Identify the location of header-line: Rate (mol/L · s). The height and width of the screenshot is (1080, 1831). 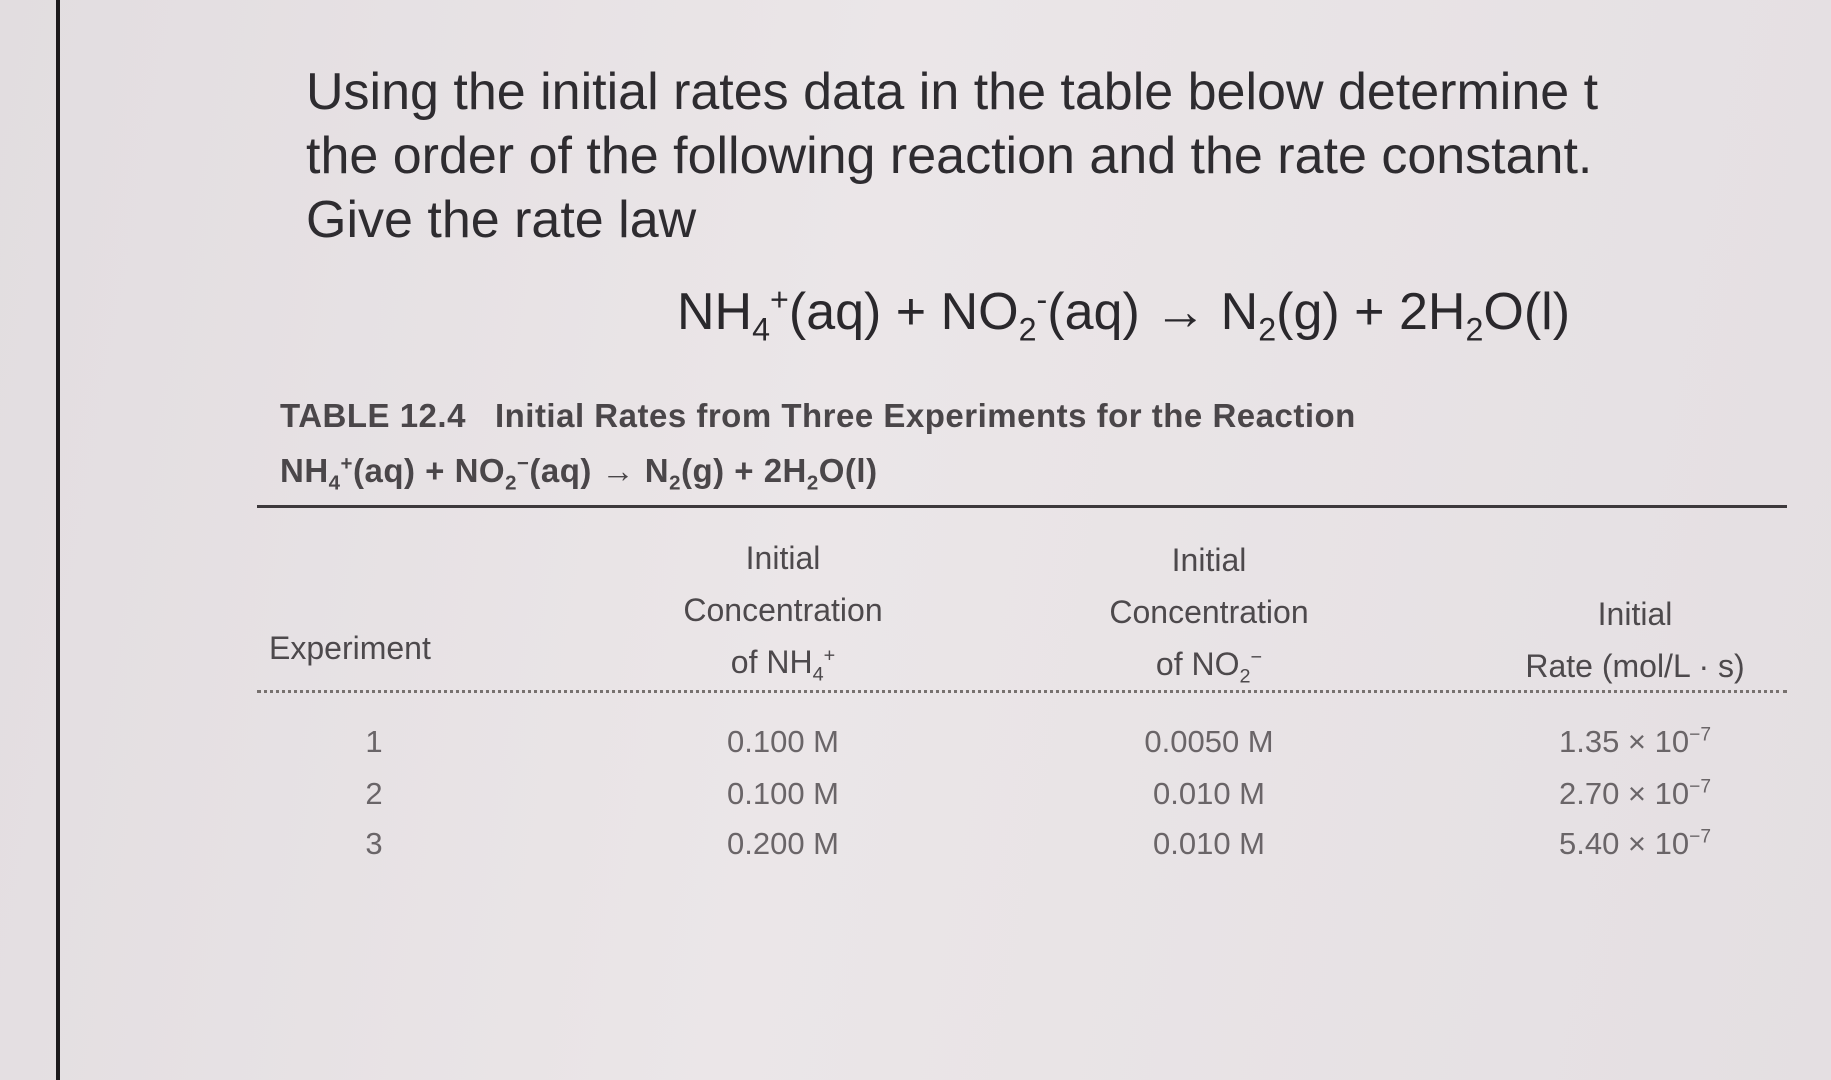
(1635, 666).